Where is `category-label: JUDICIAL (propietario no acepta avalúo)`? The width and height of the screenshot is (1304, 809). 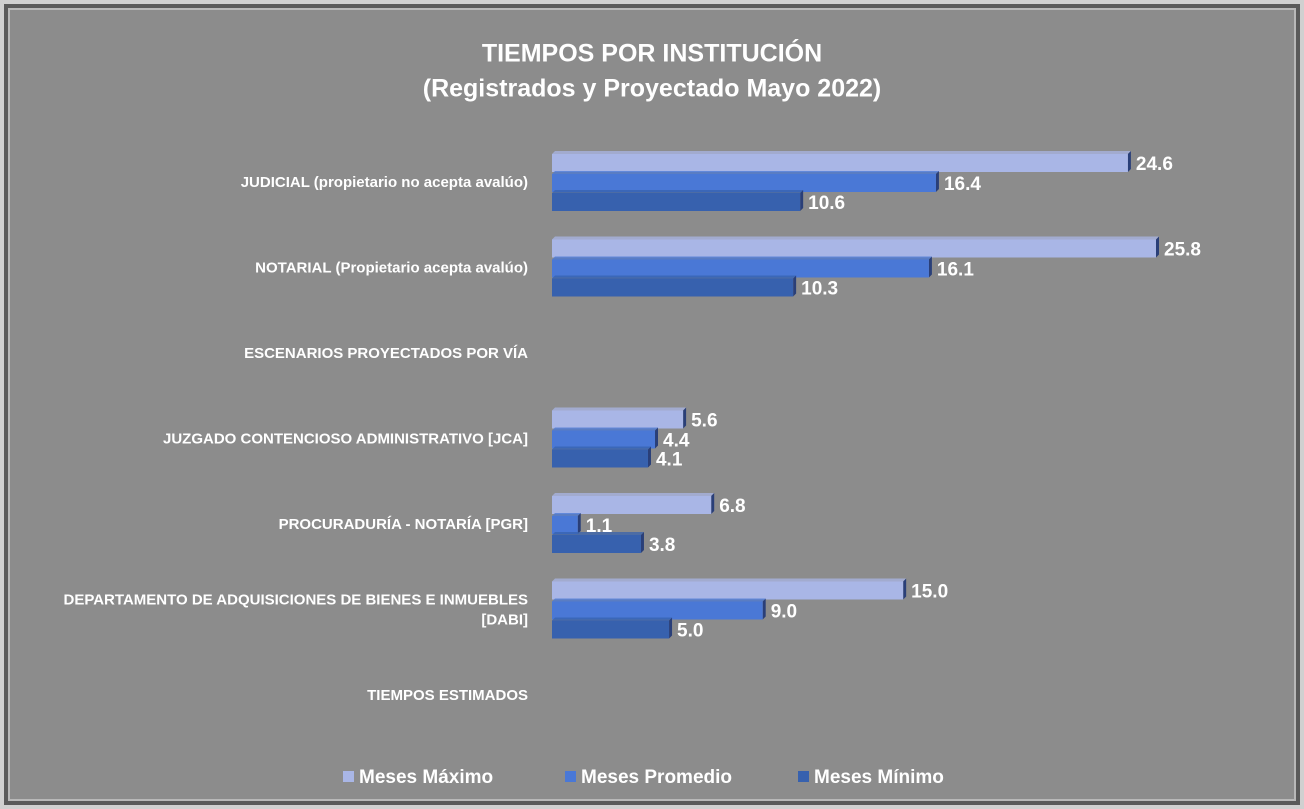 category-label: JUDICIAL (propietario no acepta avalúo) is located at coordinates (384, 182).